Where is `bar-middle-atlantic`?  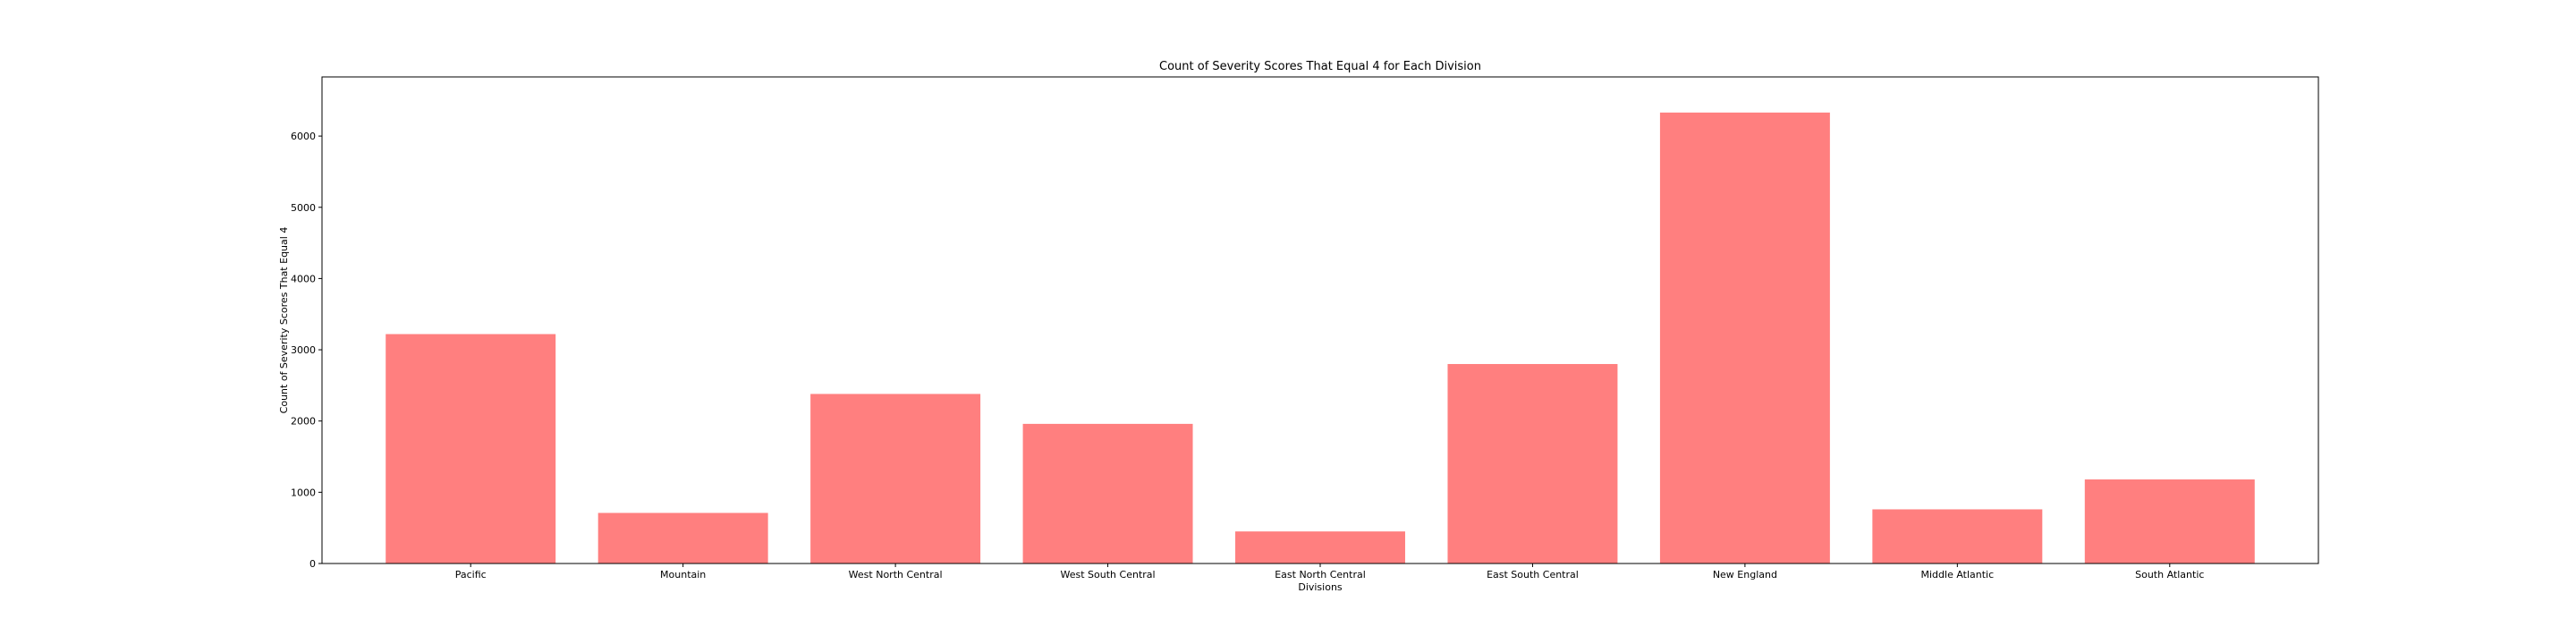
bar-middle-atlantic is located at coordinates (1957, 536).